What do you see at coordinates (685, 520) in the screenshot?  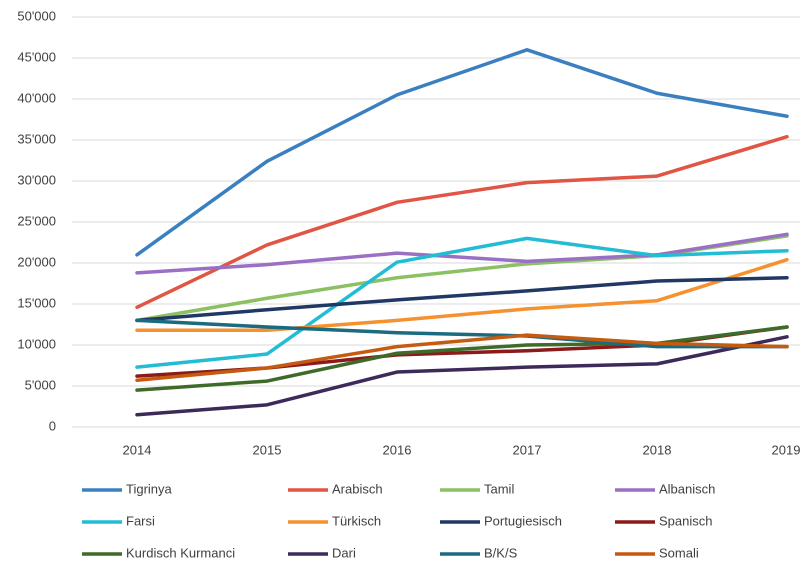 I see `legend-label: Spanisch` at bounding box center [685, 520].